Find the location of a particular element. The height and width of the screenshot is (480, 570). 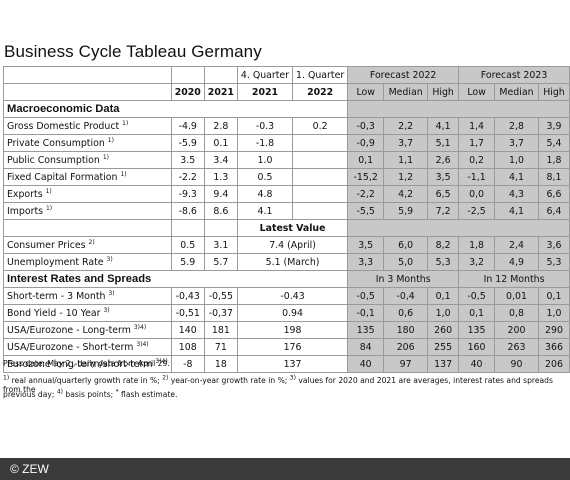

header-2021: 2021 is located at coordinates (220, 92).